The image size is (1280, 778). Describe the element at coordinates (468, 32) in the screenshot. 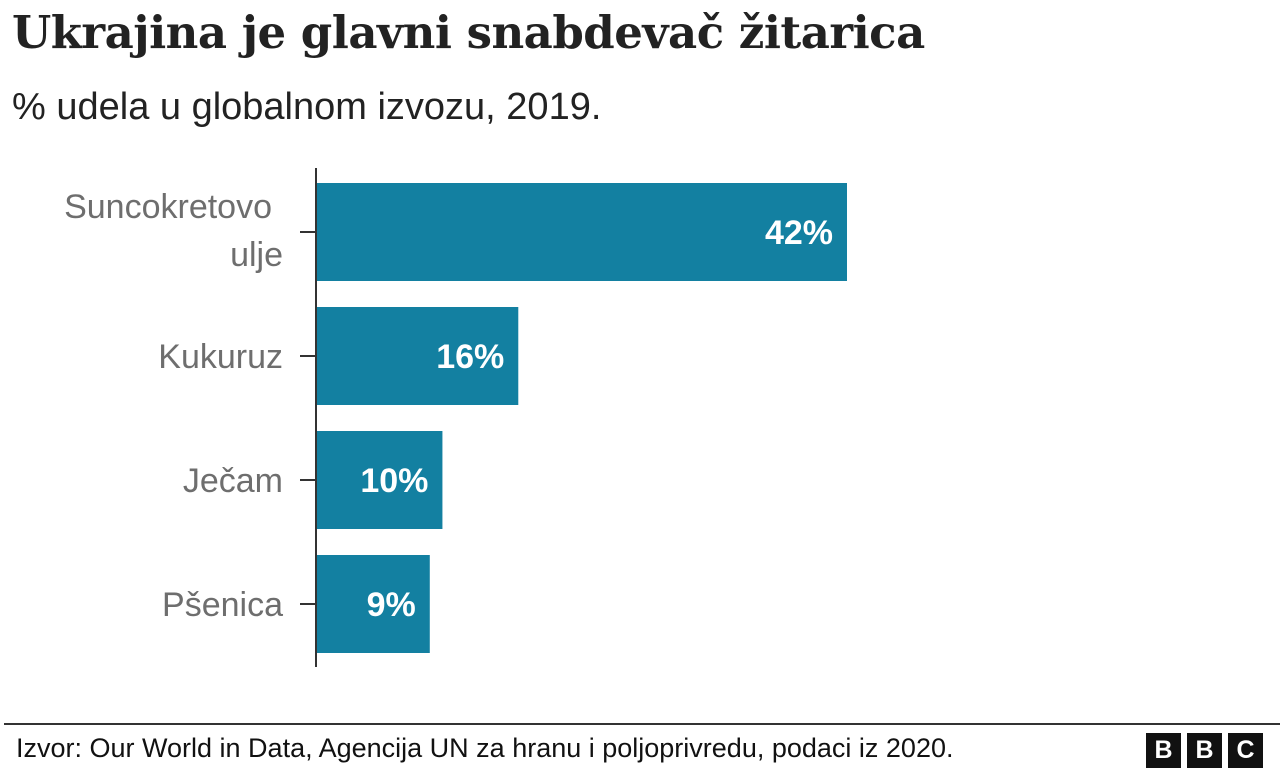

I see `chart-title: Ukrajina je glavni snabdevač žitarica` at that location.